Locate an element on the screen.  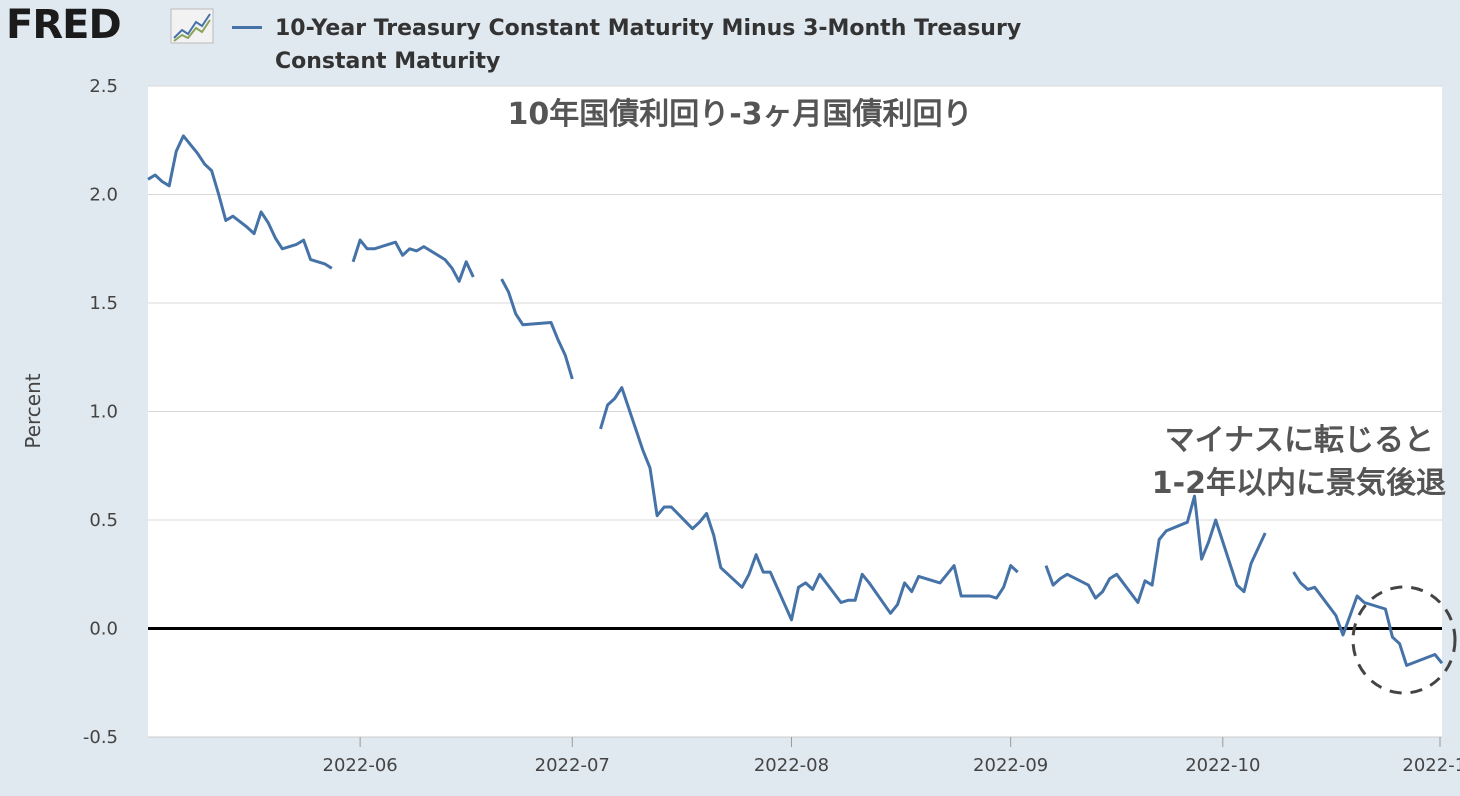
x-tick-label: 2022-11 is located at coordinates (1431, 765).